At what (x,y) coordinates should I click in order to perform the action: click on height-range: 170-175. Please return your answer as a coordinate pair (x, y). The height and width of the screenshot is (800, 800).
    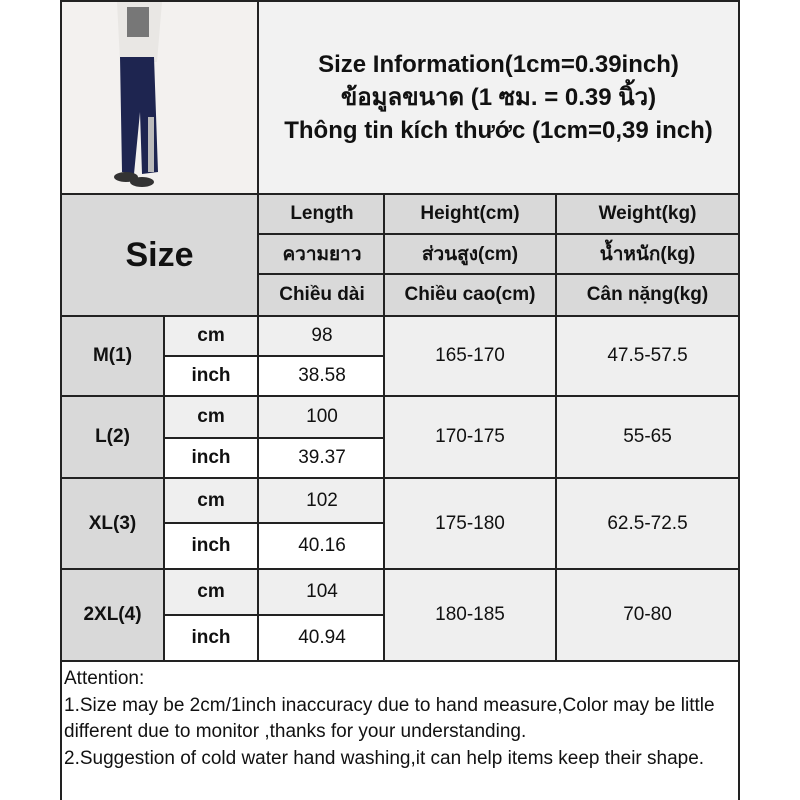
    Looking at the image, I should click on (470, 437).